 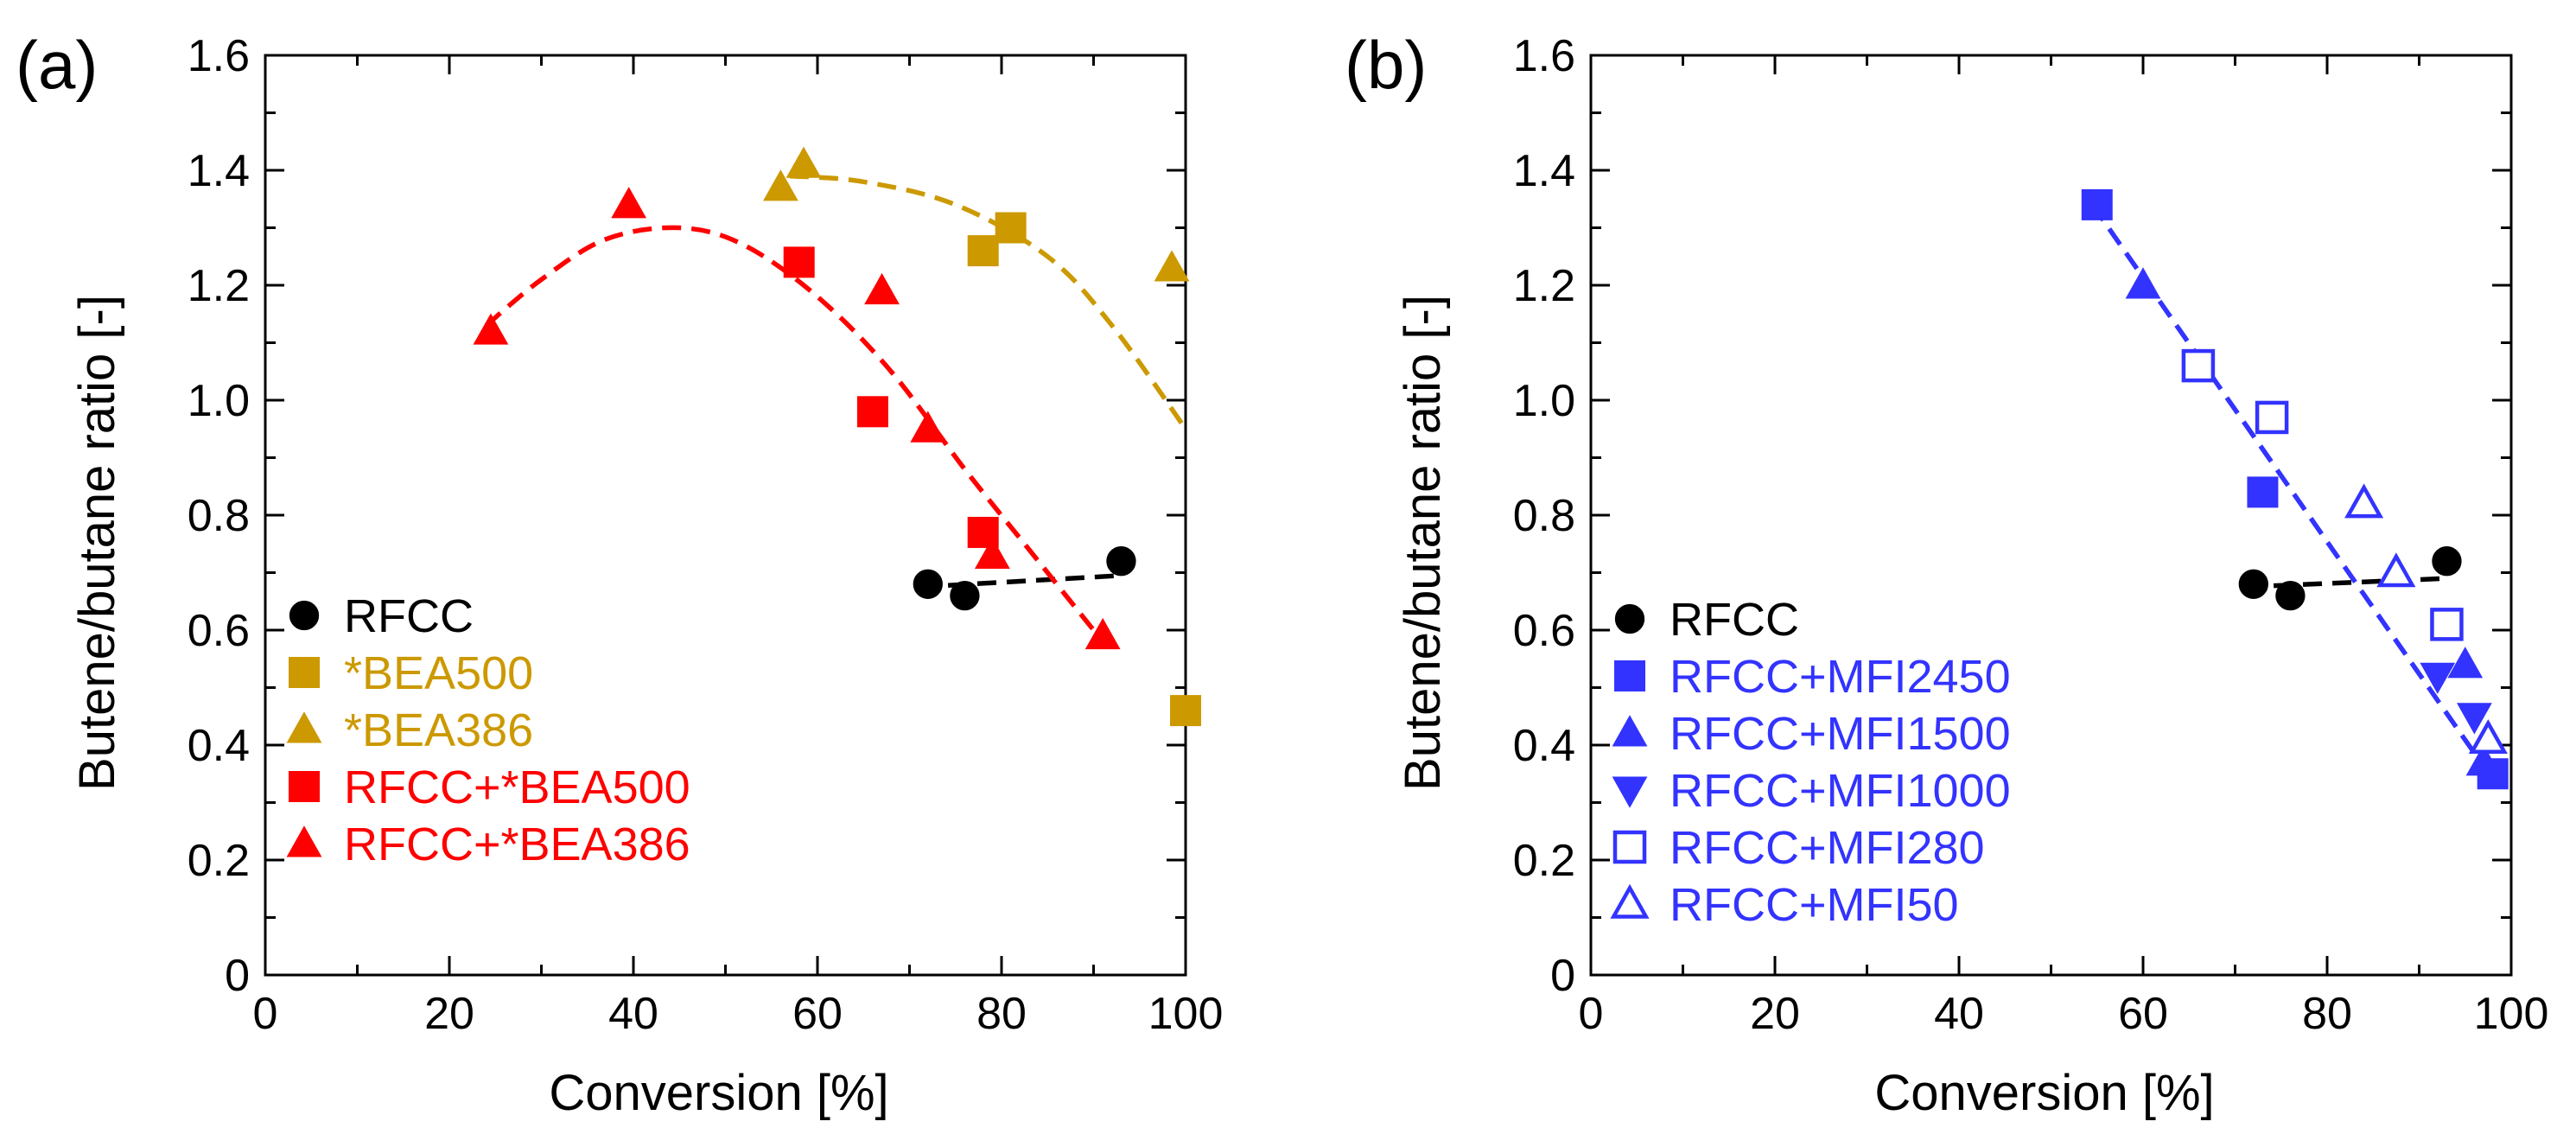 What do you see at coordinates (1630, 792) in the screenshot?
I see `legend-marker-rfcc-mfi1000` at bounding box center [1630, 792].